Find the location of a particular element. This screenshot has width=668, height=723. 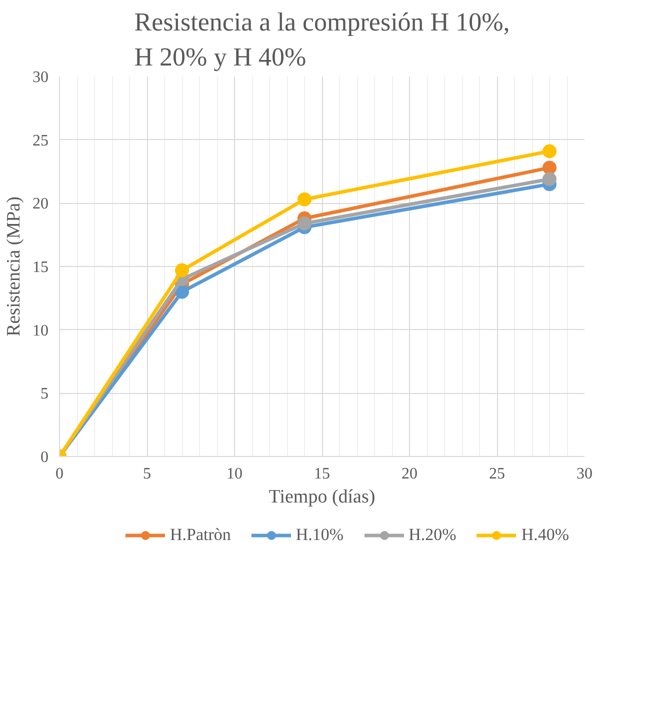

x-tick-label: 25 is located at coordinates (497, 474).